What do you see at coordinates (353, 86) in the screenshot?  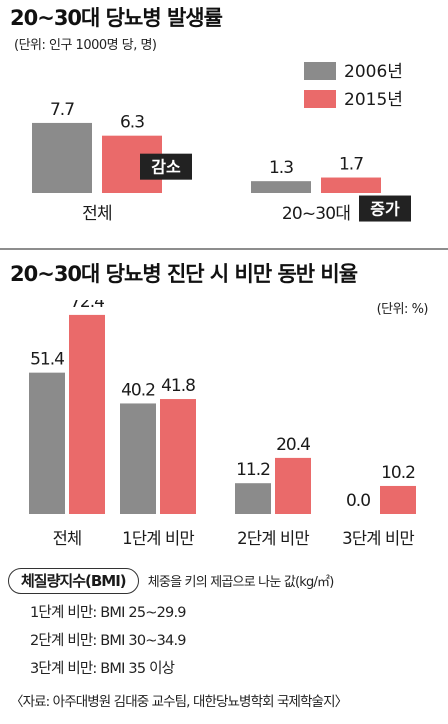 I see `legend: 2006년 2015년` at bounding box center [353, 86].